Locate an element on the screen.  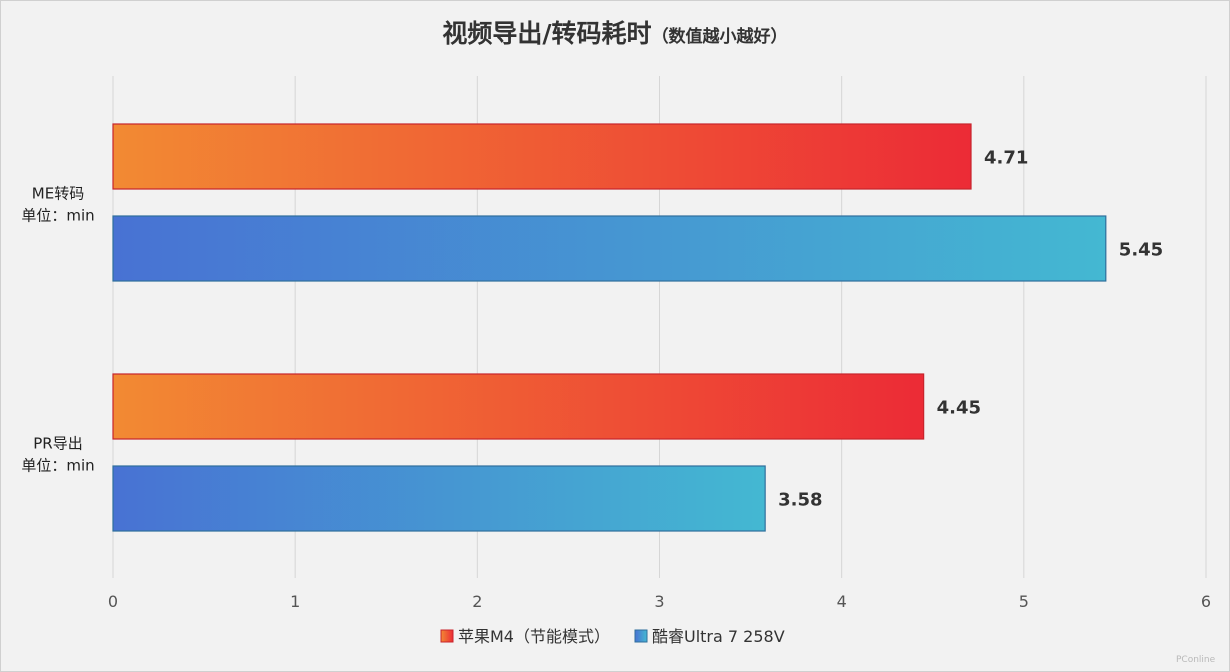
data-label-1-2: 5.45 is located at coordinates (1141, 250).